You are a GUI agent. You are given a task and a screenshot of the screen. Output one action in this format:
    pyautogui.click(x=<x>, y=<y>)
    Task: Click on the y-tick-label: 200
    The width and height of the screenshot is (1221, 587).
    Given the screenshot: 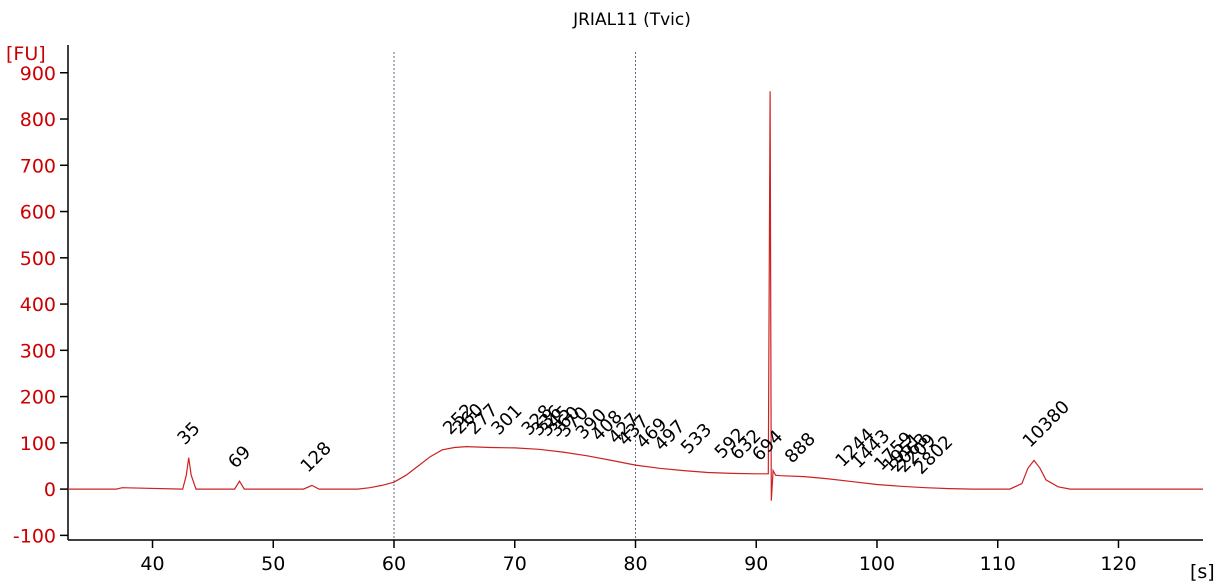 What is the action you would take?
    pyautogui.click(x=38, y=398)
    